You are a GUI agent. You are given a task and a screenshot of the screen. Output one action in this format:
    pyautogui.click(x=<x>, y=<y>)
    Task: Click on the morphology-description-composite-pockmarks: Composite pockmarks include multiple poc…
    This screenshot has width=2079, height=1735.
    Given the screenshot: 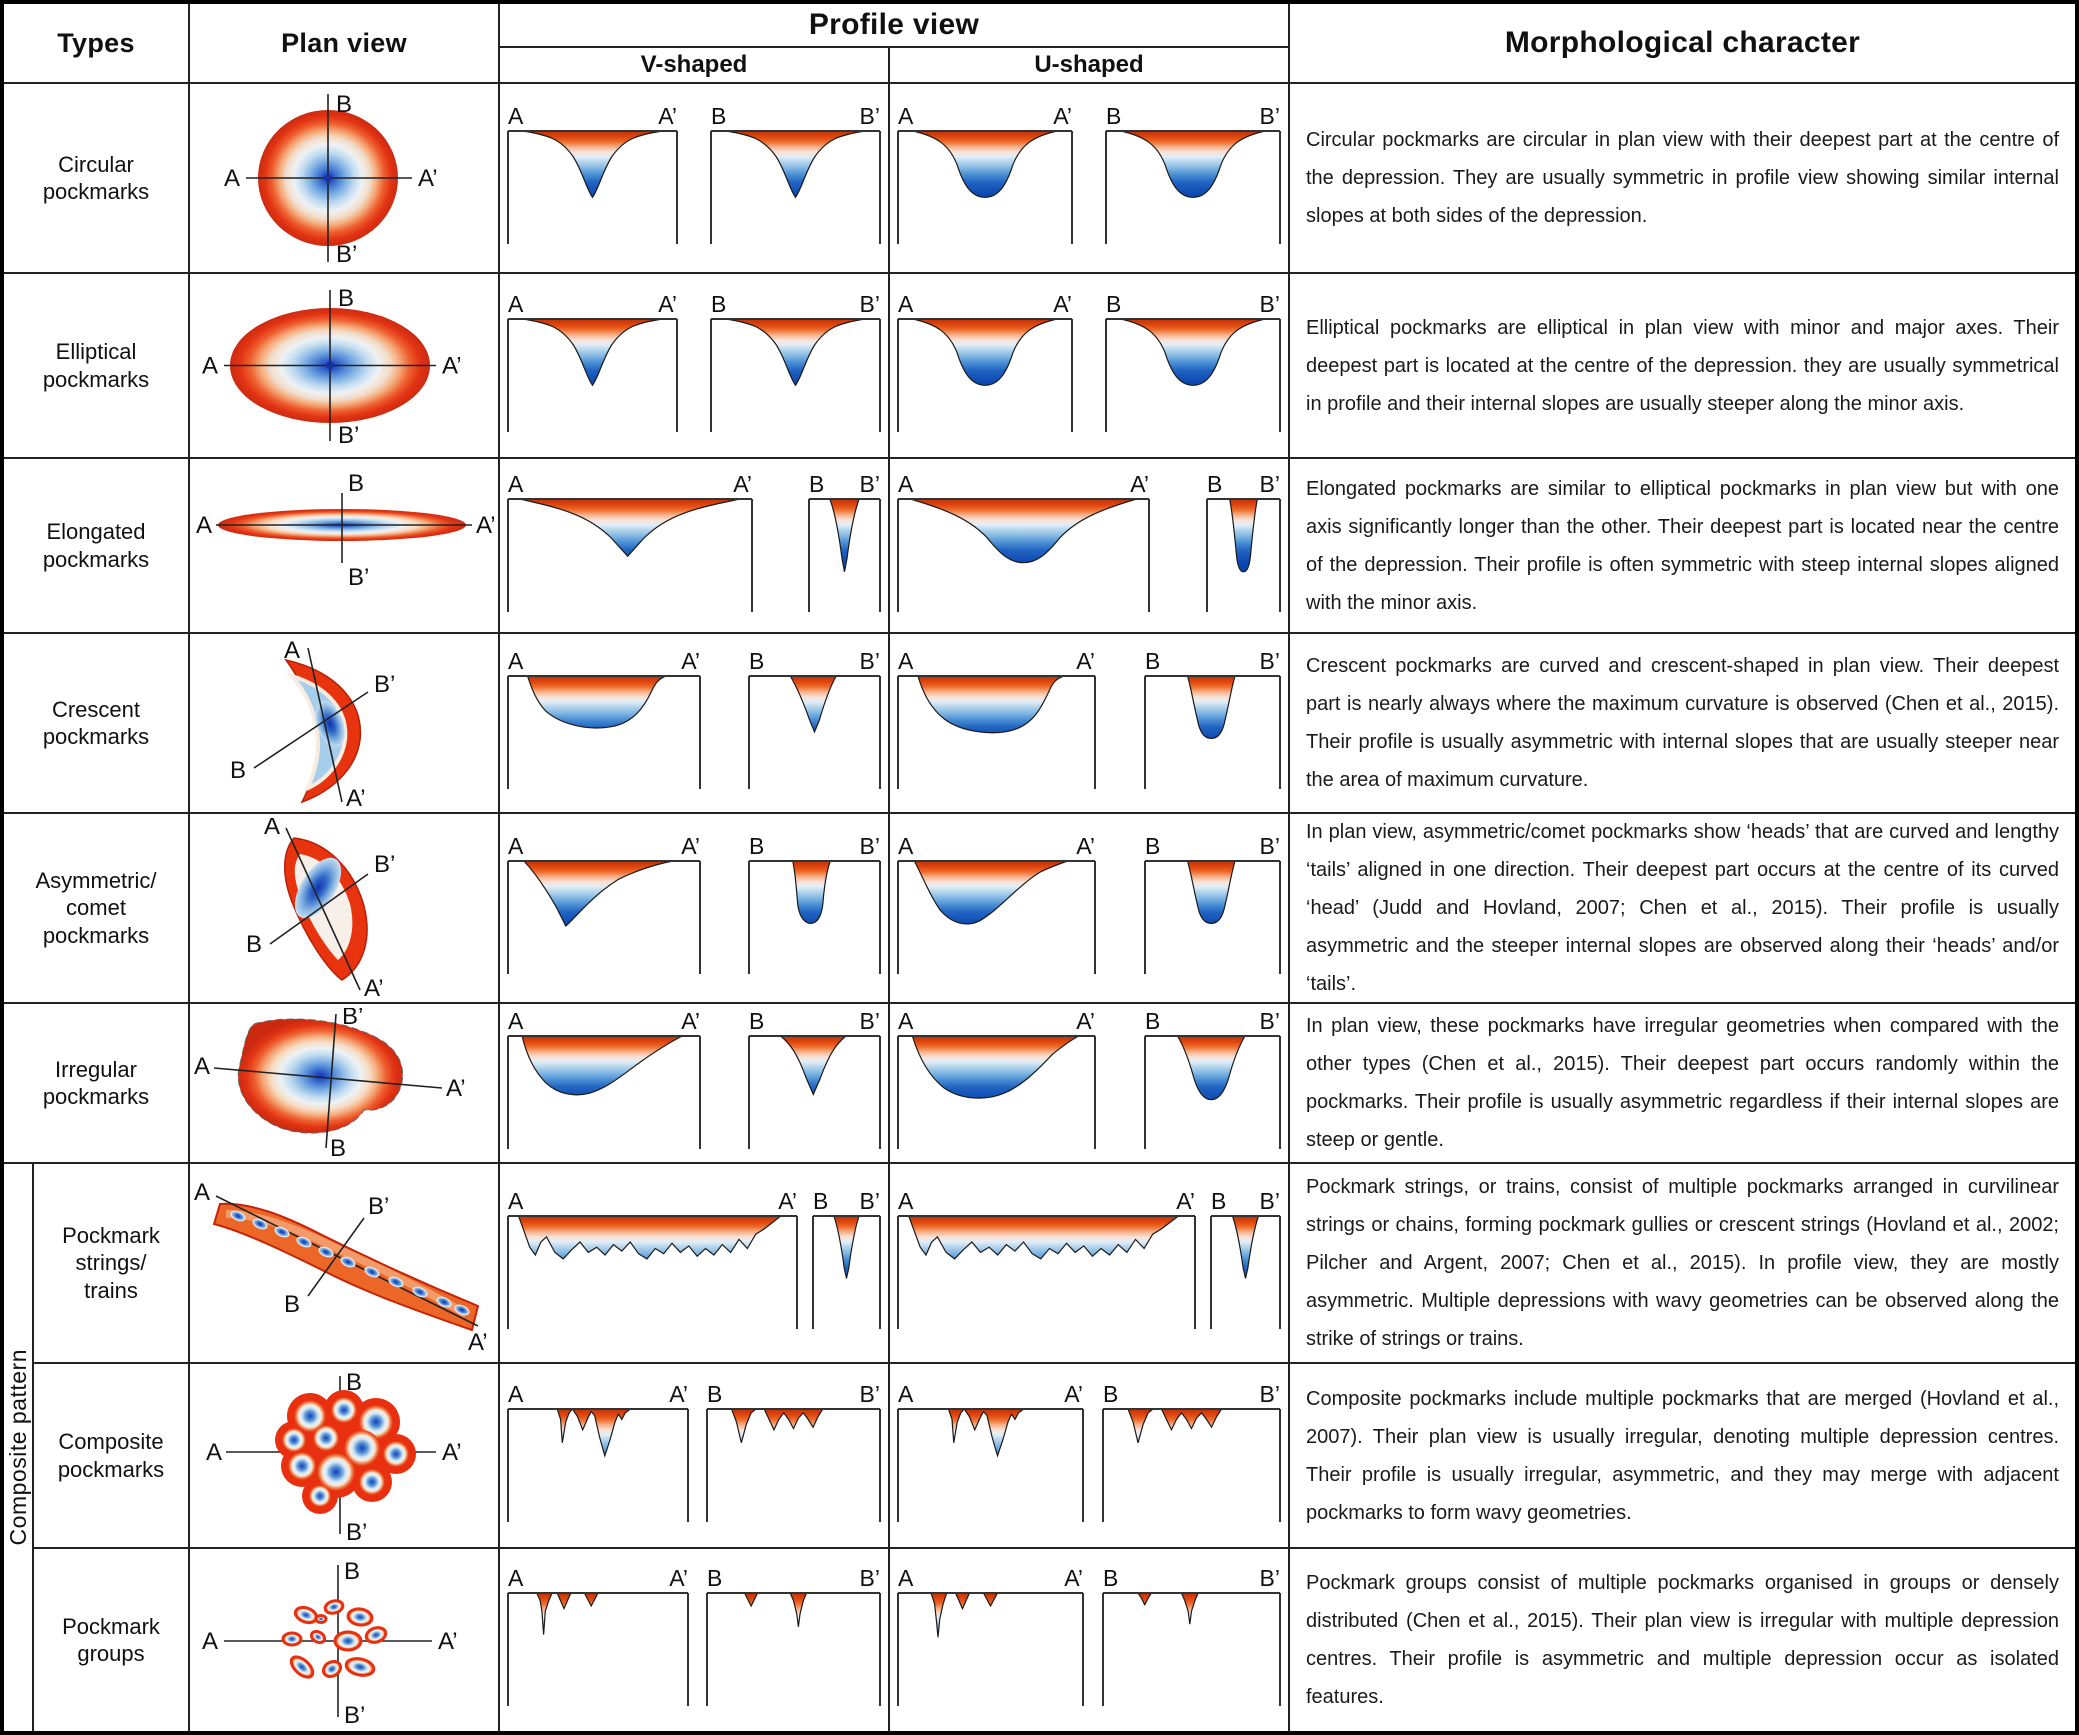 What is the action you would take?
    pyautogui.click(x=1682, y=1456)
    